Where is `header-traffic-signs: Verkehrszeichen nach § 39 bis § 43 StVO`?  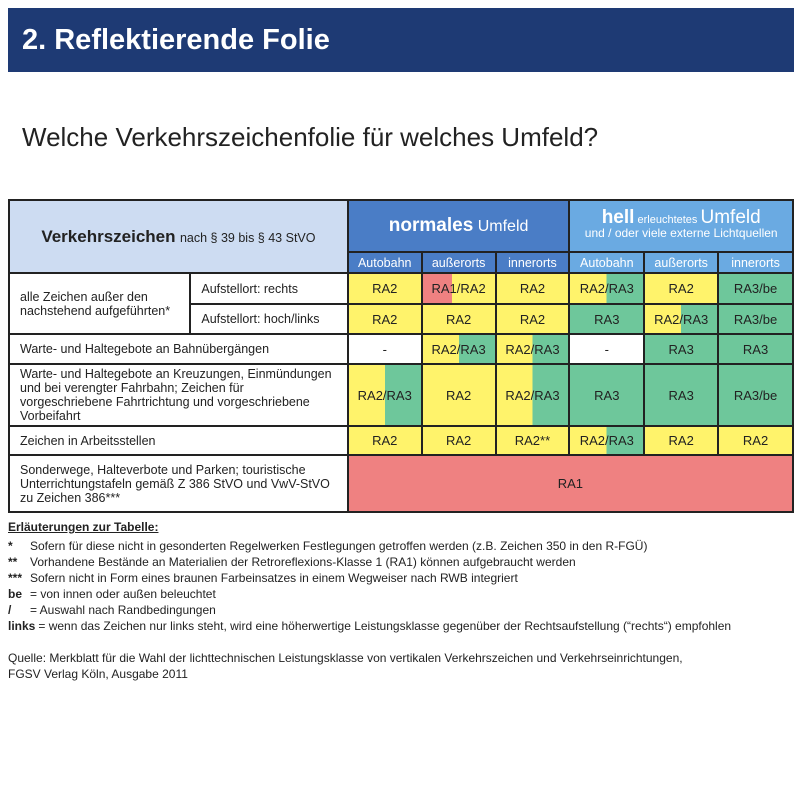
header-traffic-signs: Verkehrszeichen nach § 39 bis § 43 StVO is located at coordinates (178, 236).